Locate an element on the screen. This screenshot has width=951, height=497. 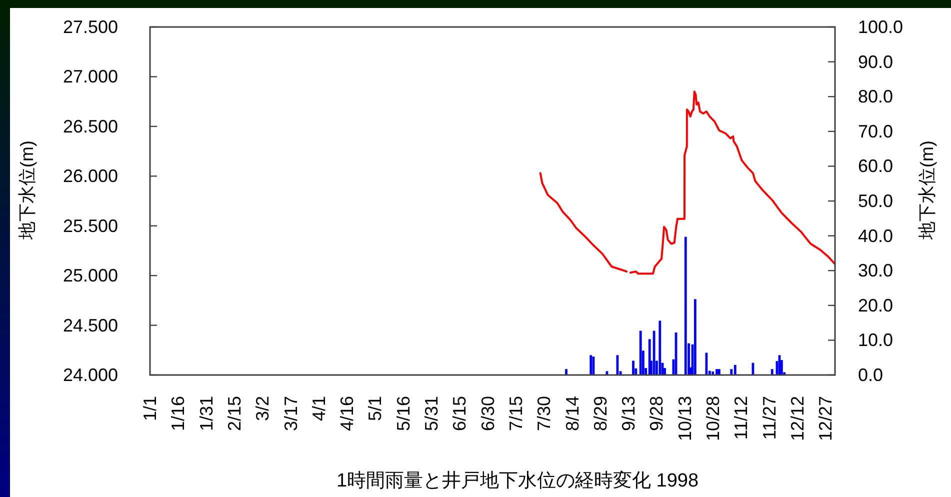
x-tick-label: 8/29 is located at coordinates (600, 414).